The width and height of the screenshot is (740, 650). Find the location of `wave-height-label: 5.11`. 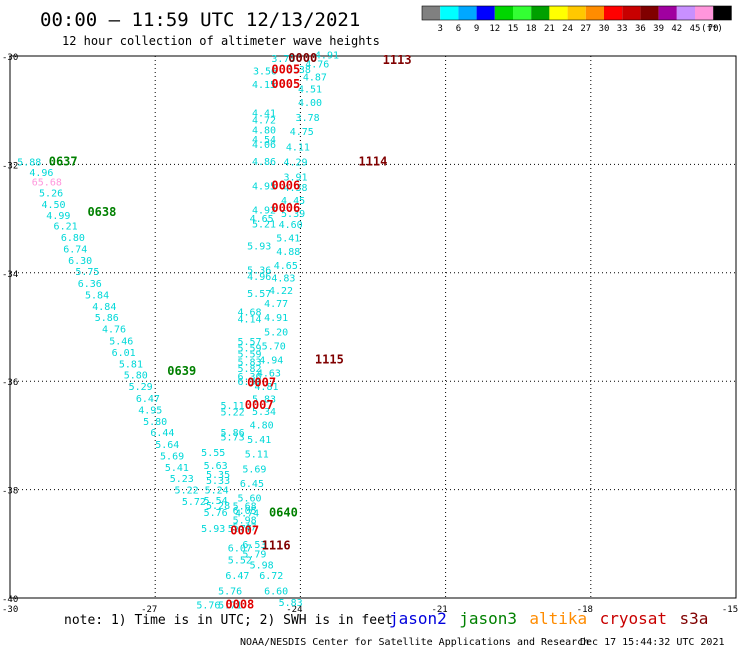

wave-height-label: 5.11 is located at coordinates (257, 454).